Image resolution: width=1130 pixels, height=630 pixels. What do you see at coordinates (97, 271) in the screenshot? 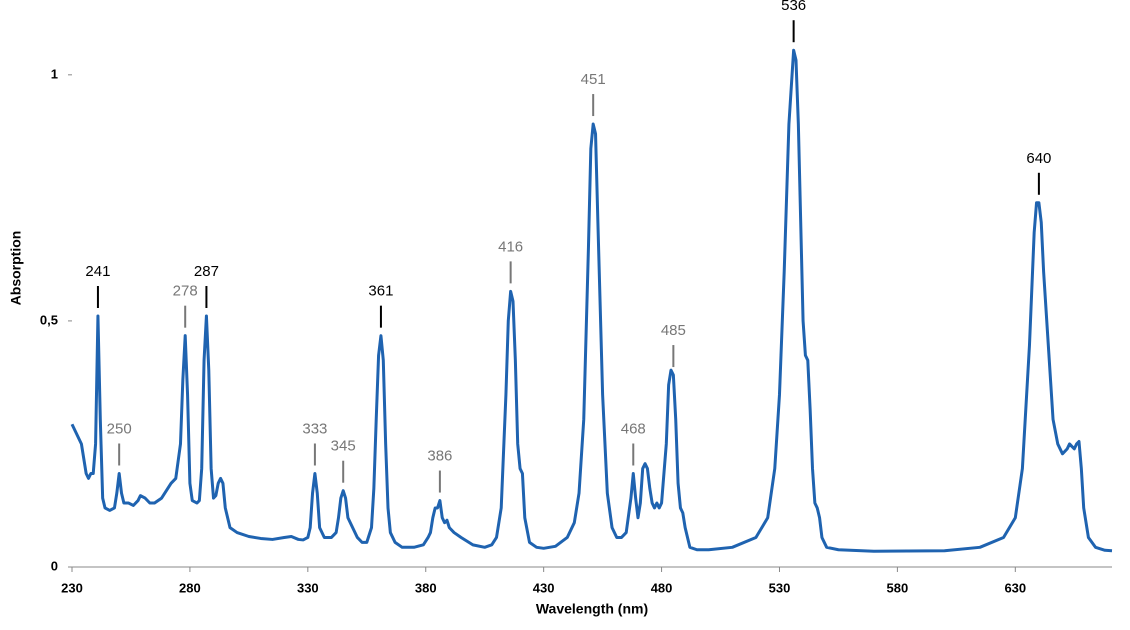
I see `annotation-label: 241` at bounding box center [97, 271].